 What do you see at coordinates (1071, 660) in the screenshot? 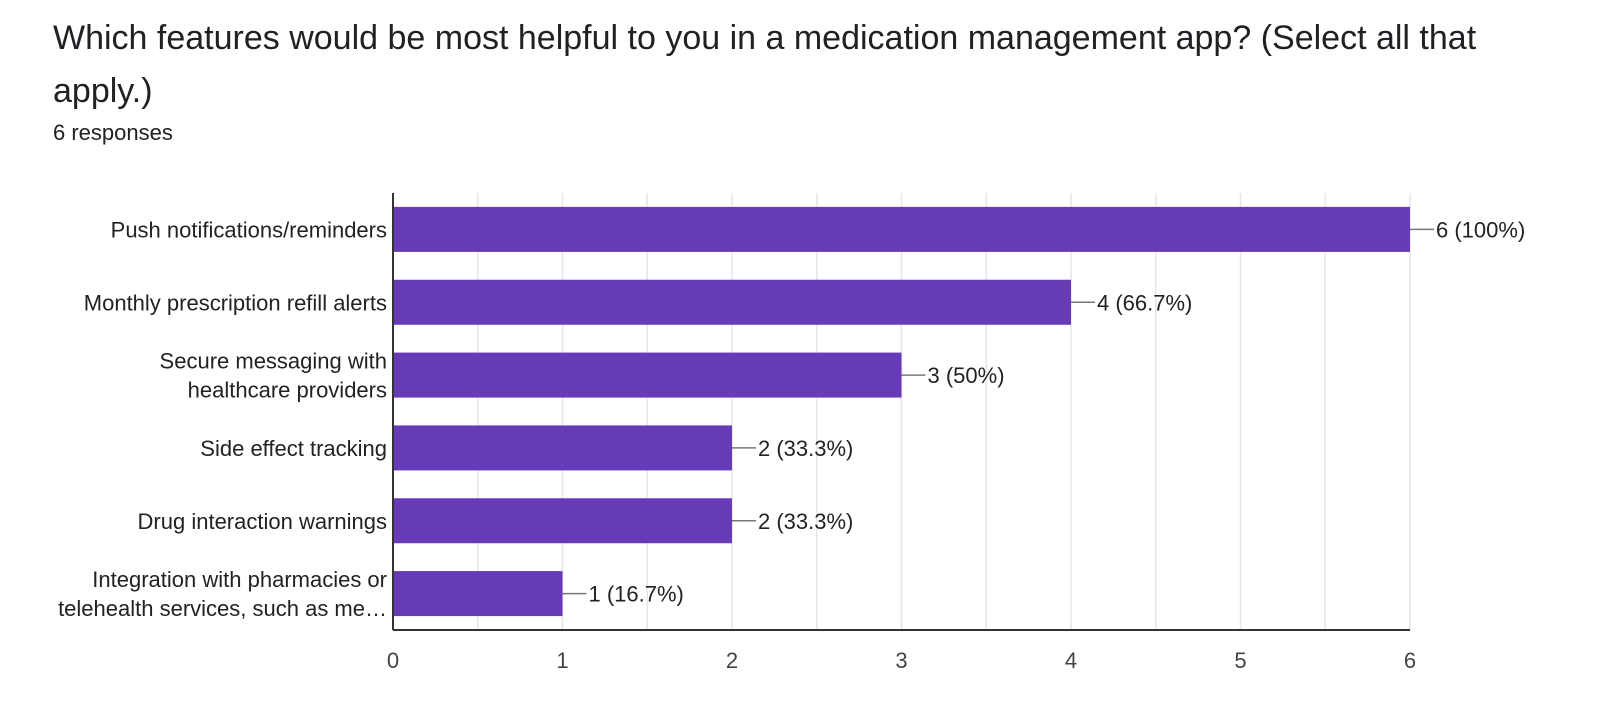
I see `x-tick-label: 4` at bounding box center [1071, 660].